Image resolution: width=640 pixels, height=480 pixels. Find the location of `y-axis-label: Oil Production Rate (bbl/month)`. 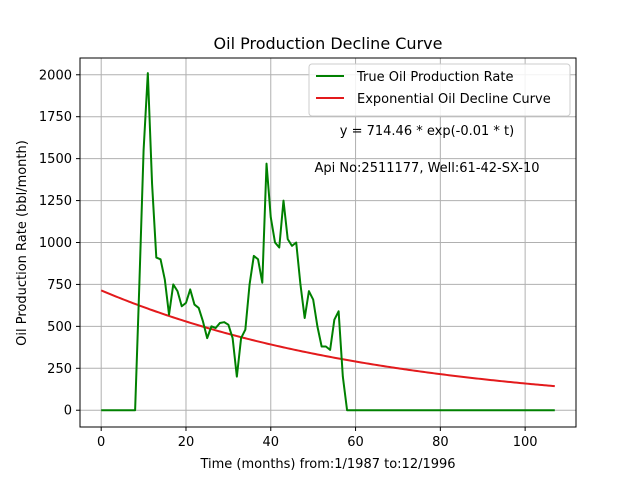

y-axis-label: Oil Production Rate (bbl/month) is located at coordinates (22, 243).